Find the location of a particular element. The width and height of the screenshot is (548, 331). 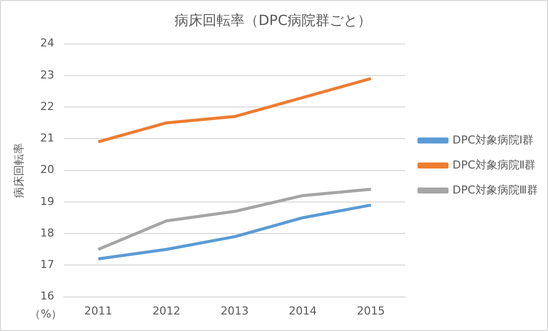

y-tick-label: 16 is located at coordinates (47, 296).